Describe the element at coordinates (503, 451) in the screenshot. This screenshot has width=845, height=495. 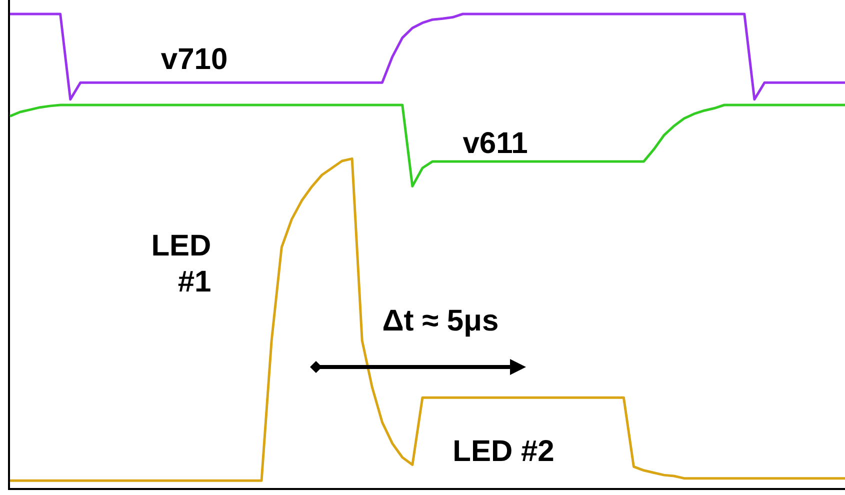
I see `annotation: LED #2` at that location.